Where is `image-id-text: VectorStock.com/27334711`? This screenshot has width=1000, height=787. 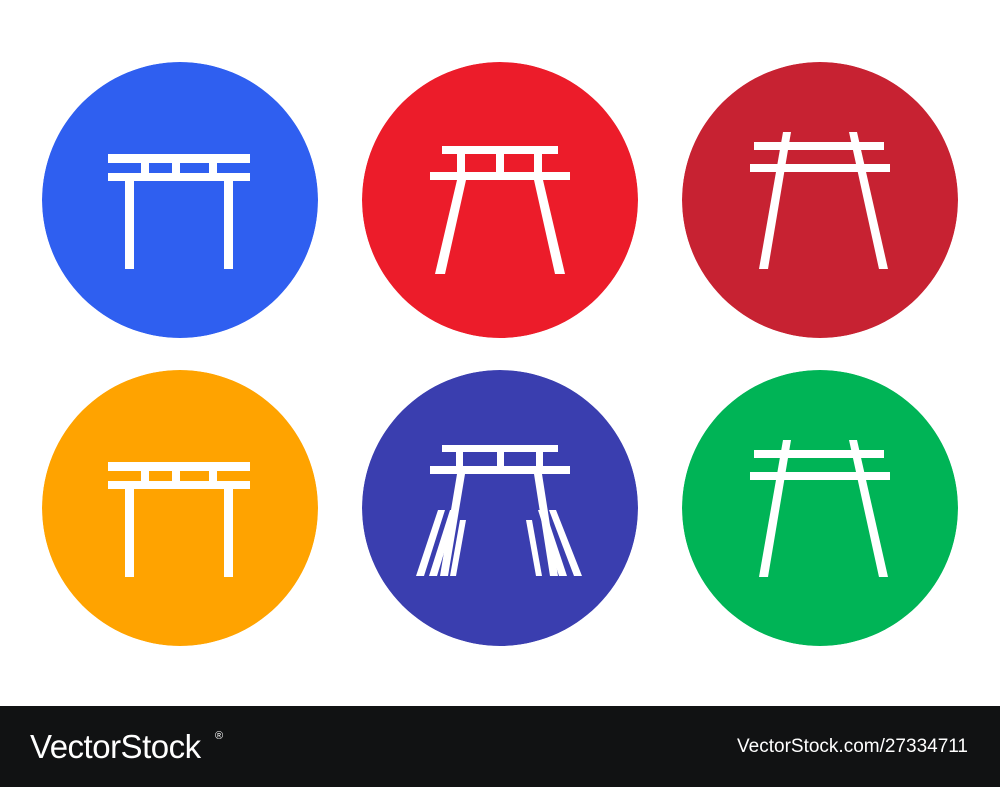 image-id-text: VectorStock.com/27334711 is located at coordinates (852, 746).